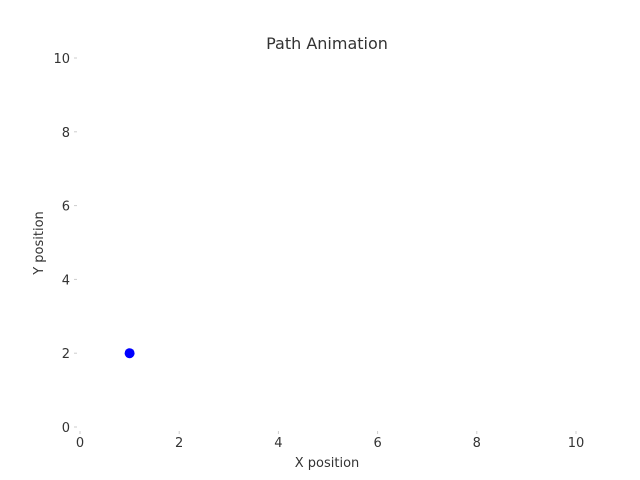 The width and height of the screenshot is (640, 480). I want to click on x-tick-label: 2, so click(179, 443).